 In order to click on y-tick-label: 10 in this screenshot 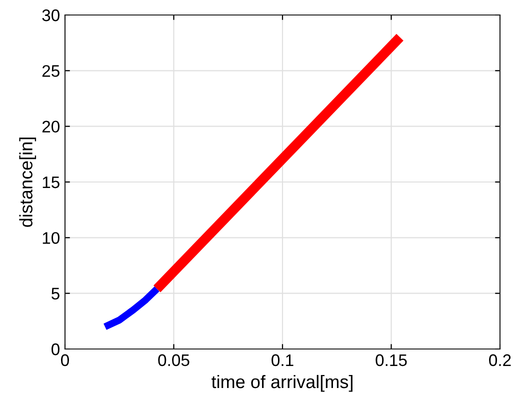, I will do `click(51, 238)`.